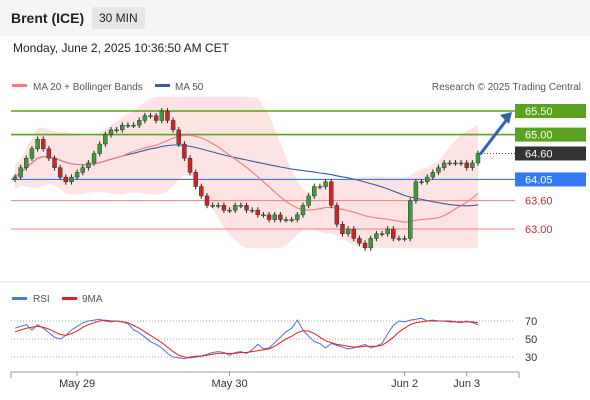 Image resolution: width=590 pixels, height=400 pixels. Describe the element at coordinates (269, 381) in the screenshot. I see `x-axis-ticks: May 29 May 30 Jun 2 Jun 3` at that location.